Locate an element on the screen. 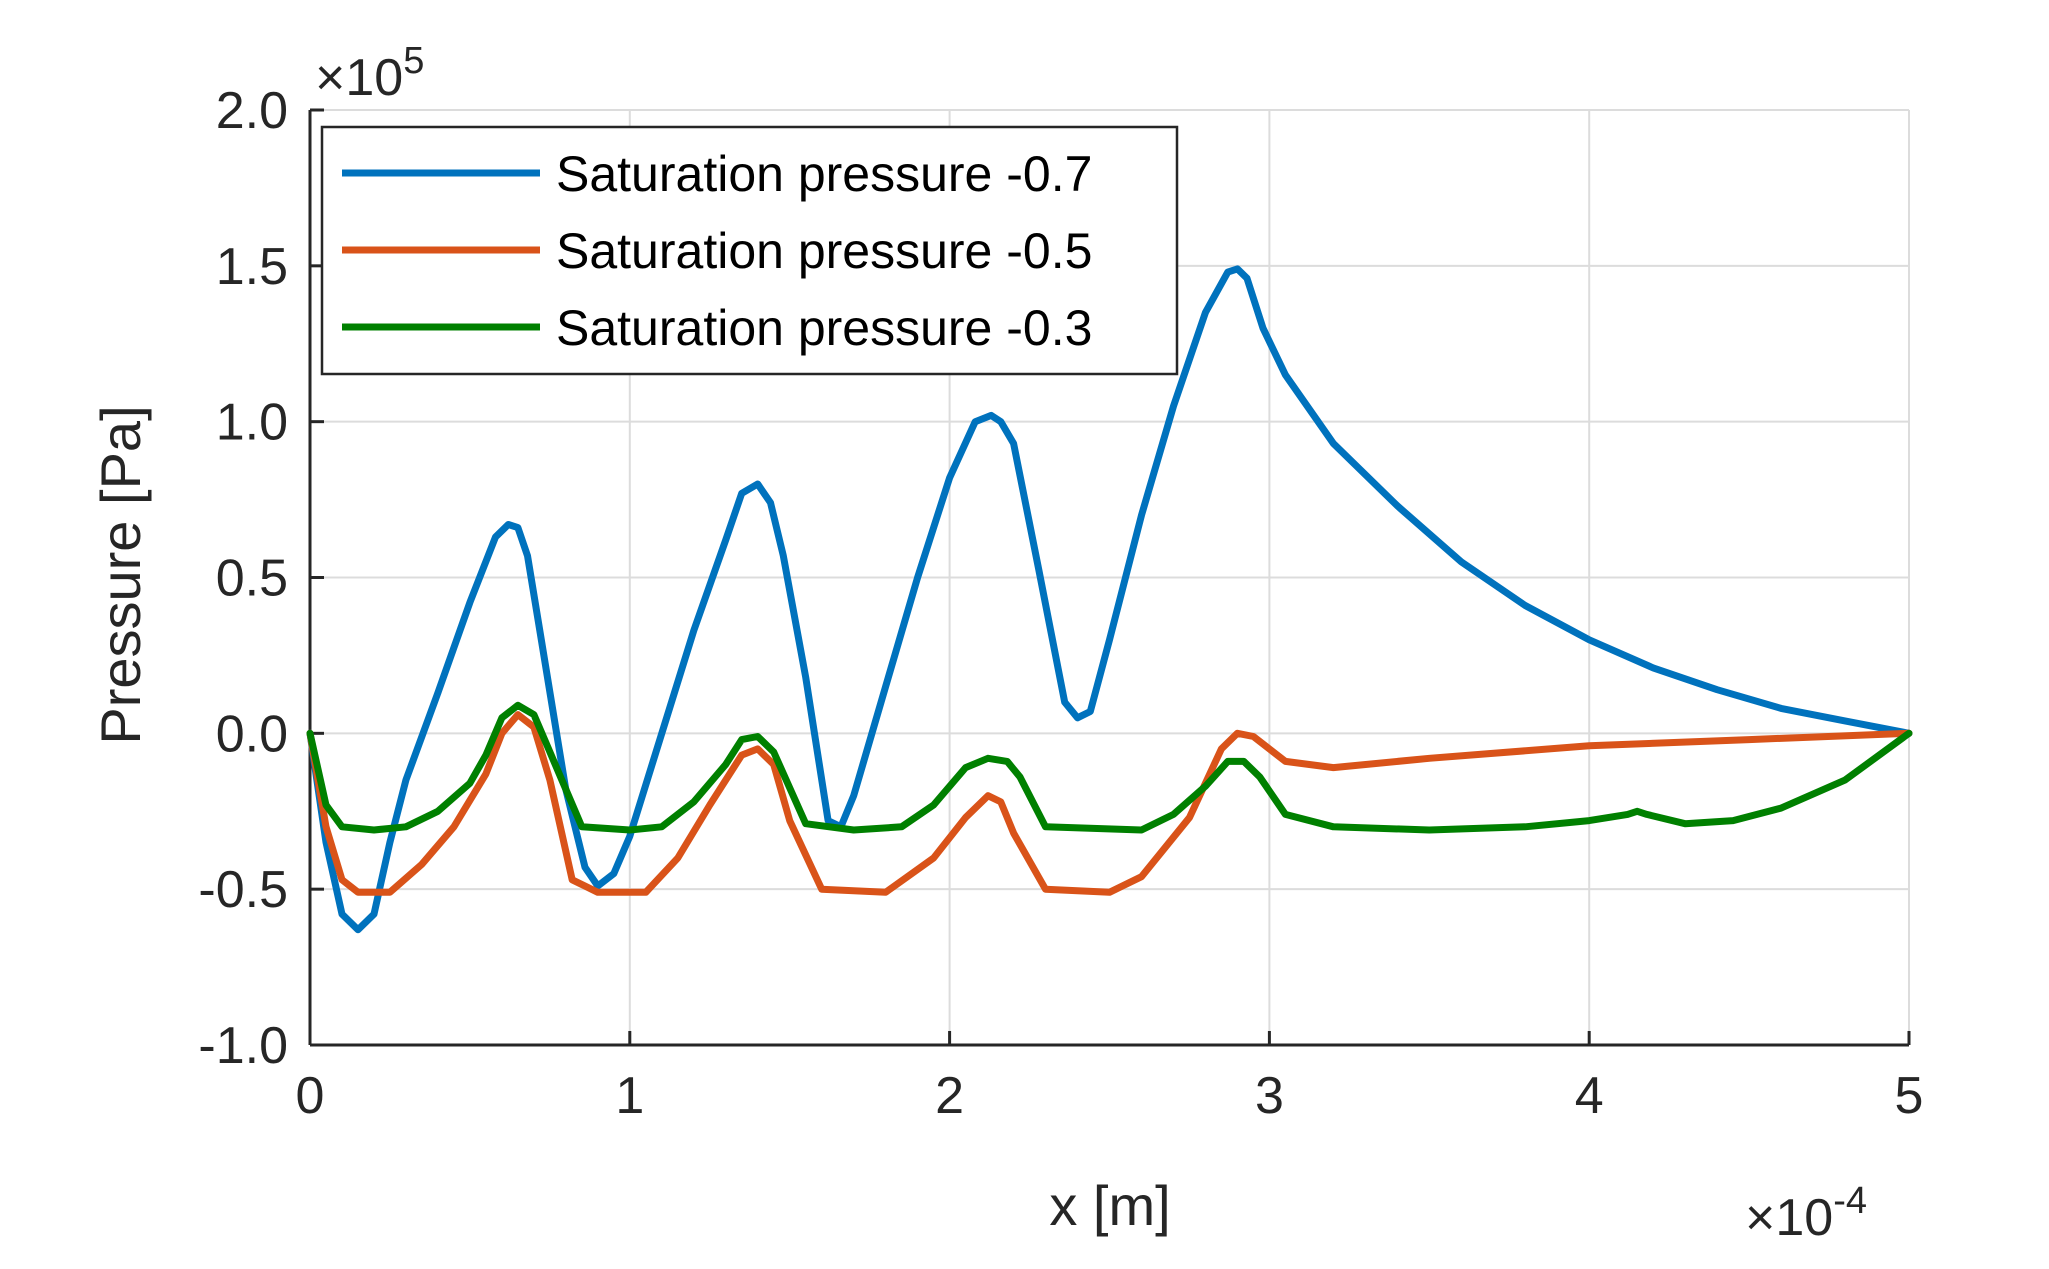 The height and width of the screenshot is (1269, 2049). x-axis-label: x [m] is located at coordinates (1109, 1205).